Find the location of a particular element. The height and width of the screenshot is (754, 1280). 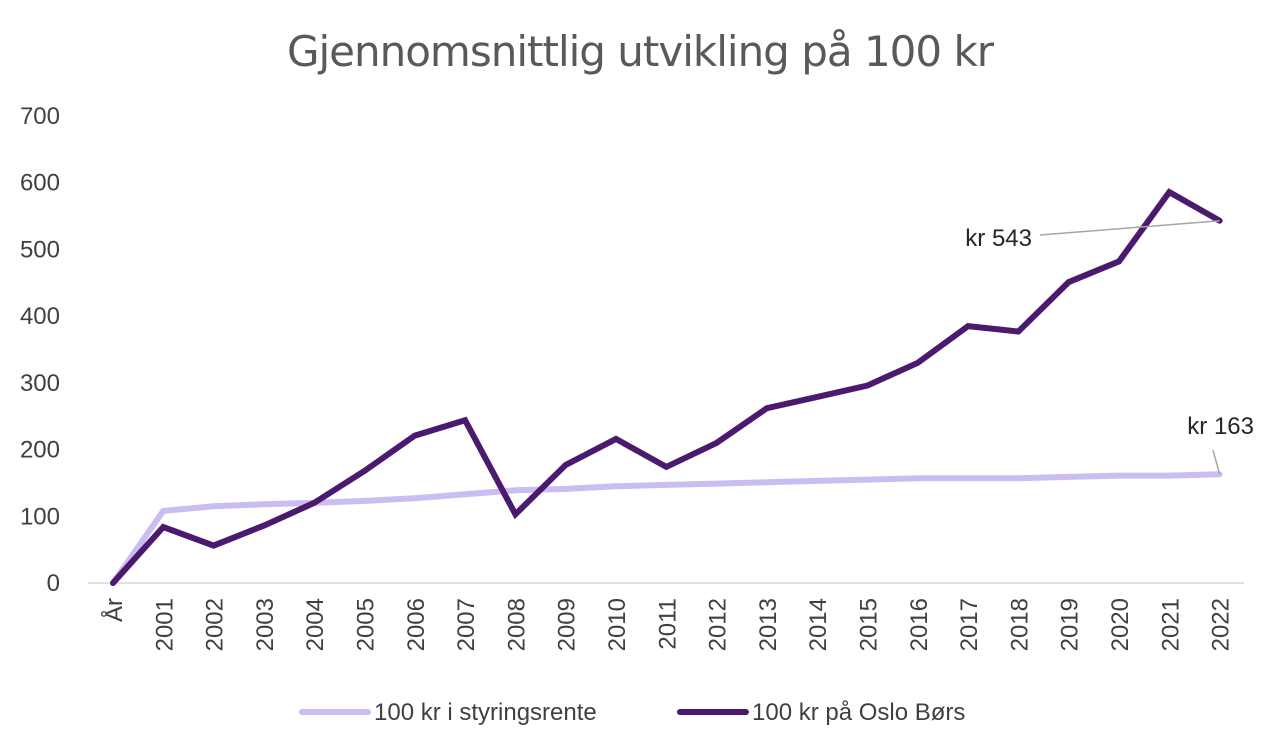

x-tick-label: 2003 is located at coordinates (265, 624).